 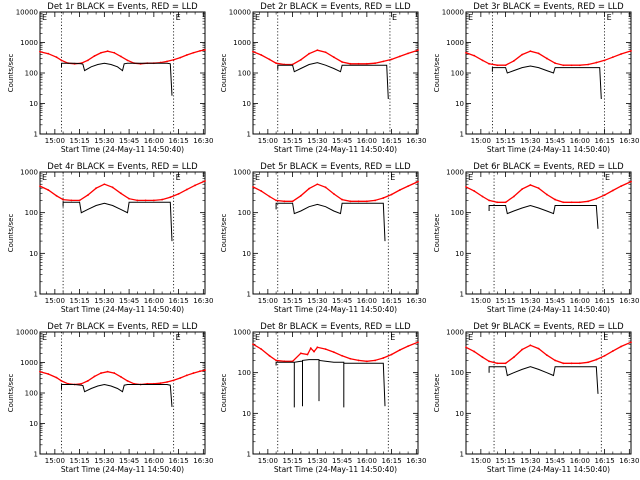 What do you see at coordinates (178, 177) in the screenshot?
I see `corner-mark-right: E` at bounding box center [178, 177].